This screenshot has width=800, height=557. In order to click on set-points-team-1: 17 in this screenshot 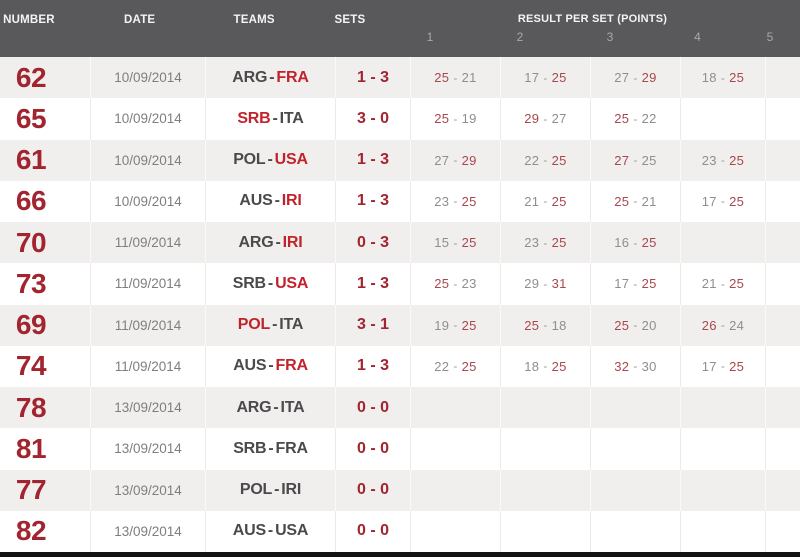, I will do `click(709, 366)`.